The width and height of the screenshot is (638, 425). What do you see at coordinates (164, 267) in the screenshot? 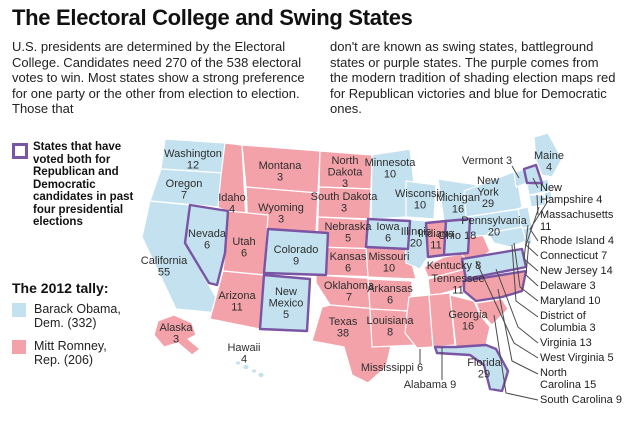
I see `label-california: California 55` at bounding box center [164, 267].